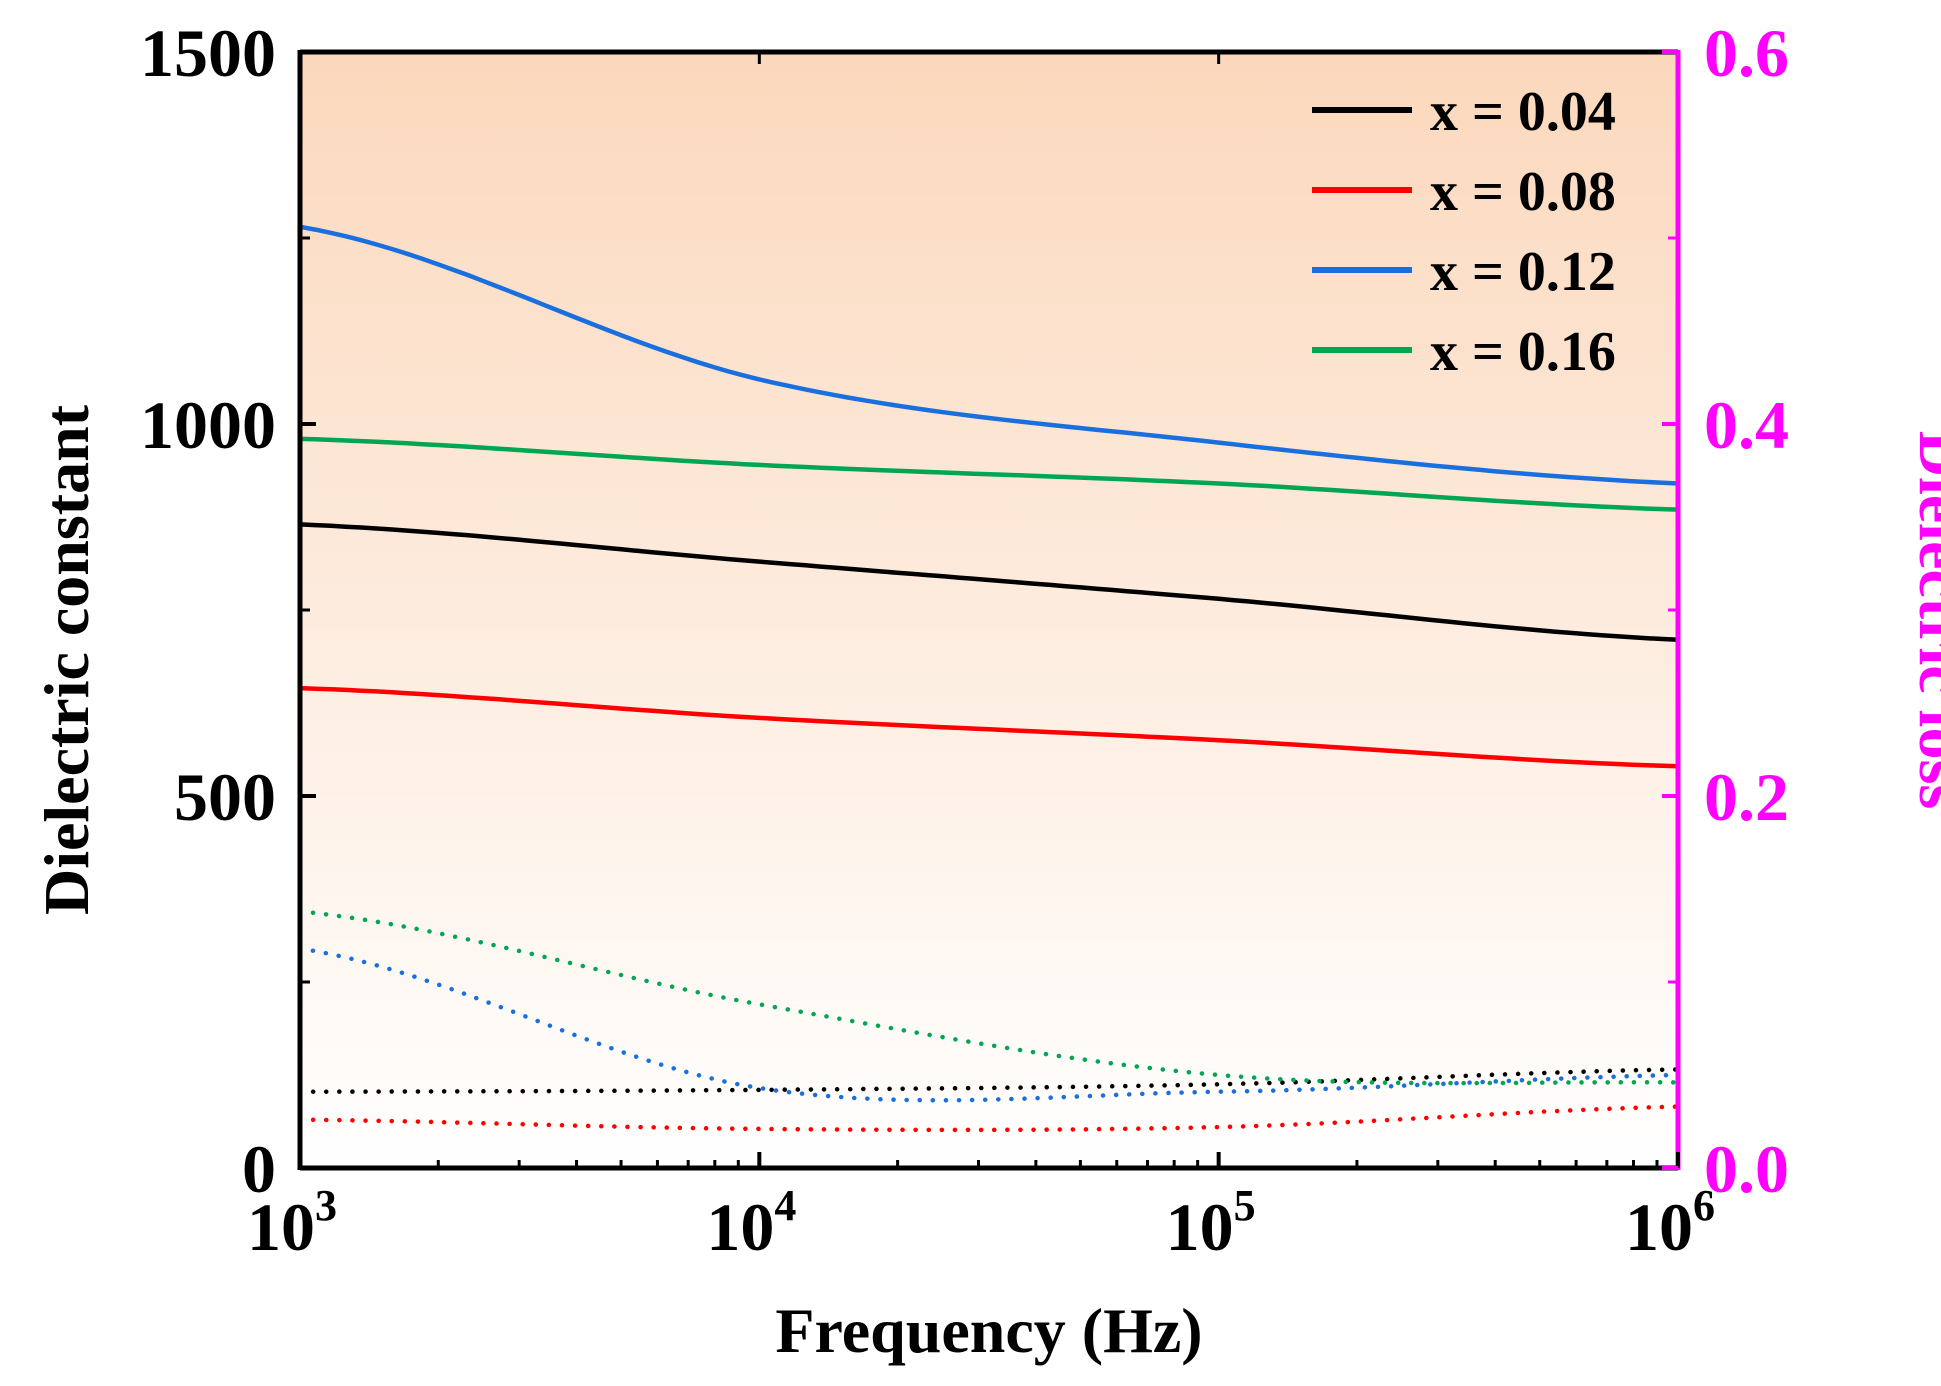 Image resolution: width=1941 pixels, height=1386 pixels. I want to click on y2-axis-title: Dielectric loss, so click(1923, 620).